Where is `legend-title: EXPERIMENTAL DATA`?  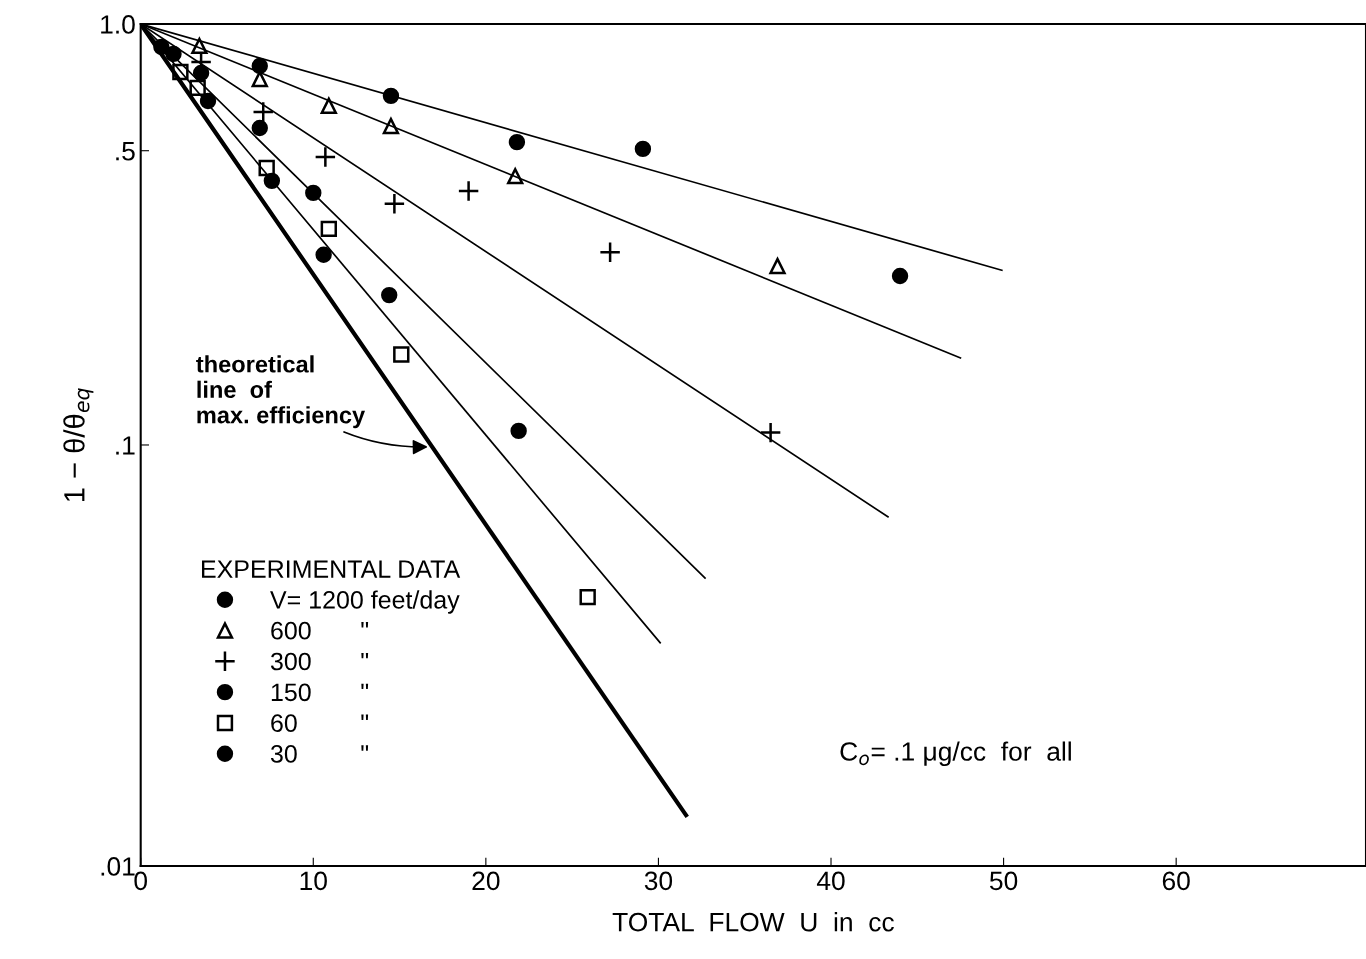
legend-title: EXPERIMENTAL DATA is located at coordinates (331, 569).